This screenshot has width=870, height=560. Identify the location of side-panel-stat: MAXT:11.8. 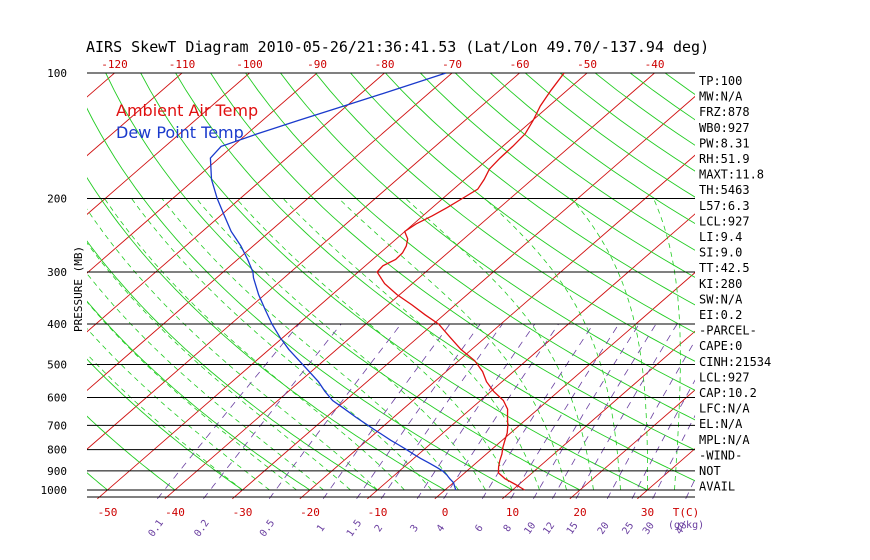
(731, 175).